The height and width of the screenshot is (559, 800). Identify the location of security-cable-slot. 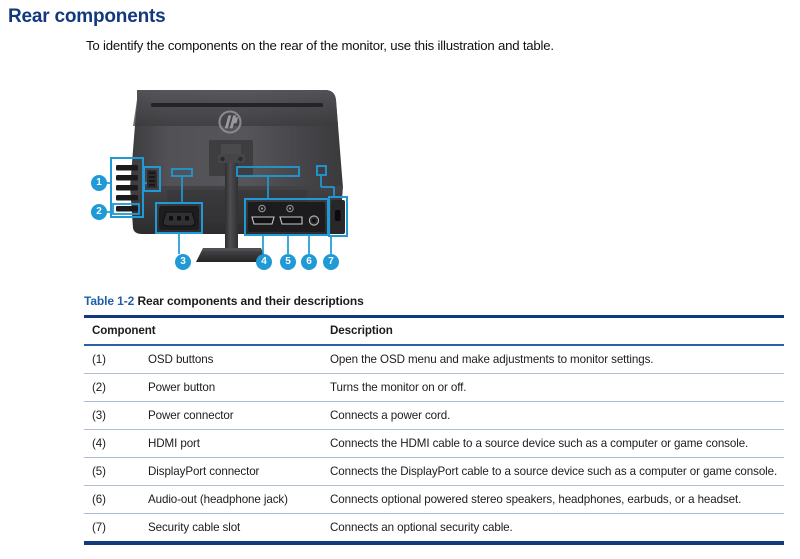
(338, 215).